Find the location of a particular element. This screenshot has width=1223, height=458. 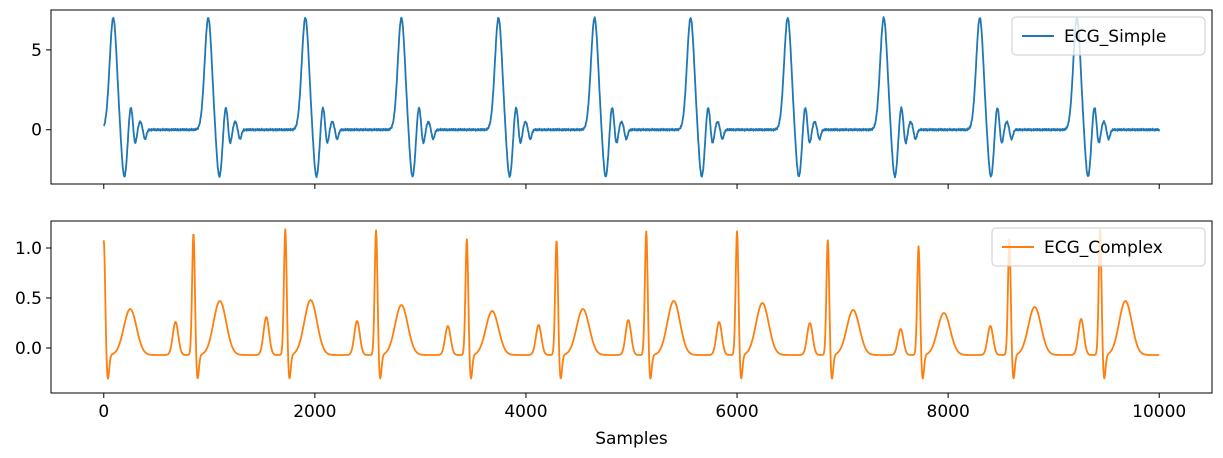

x-tick-label: 10000 is located at coordinates (1159, 412).